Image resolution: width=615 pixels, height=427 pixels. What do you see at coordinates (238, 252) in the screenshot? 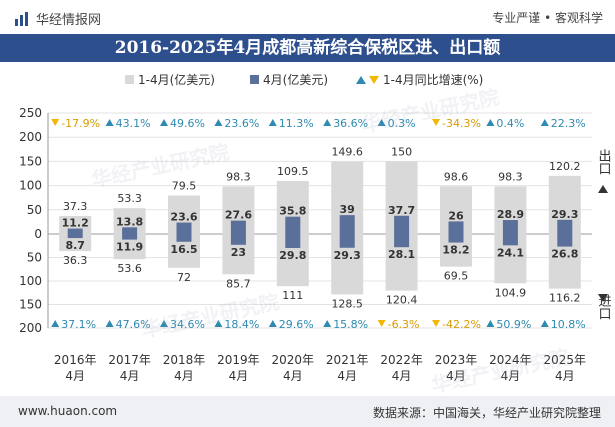
I see `data-label-import-monthly: 23` at bounding box center [238, 252].